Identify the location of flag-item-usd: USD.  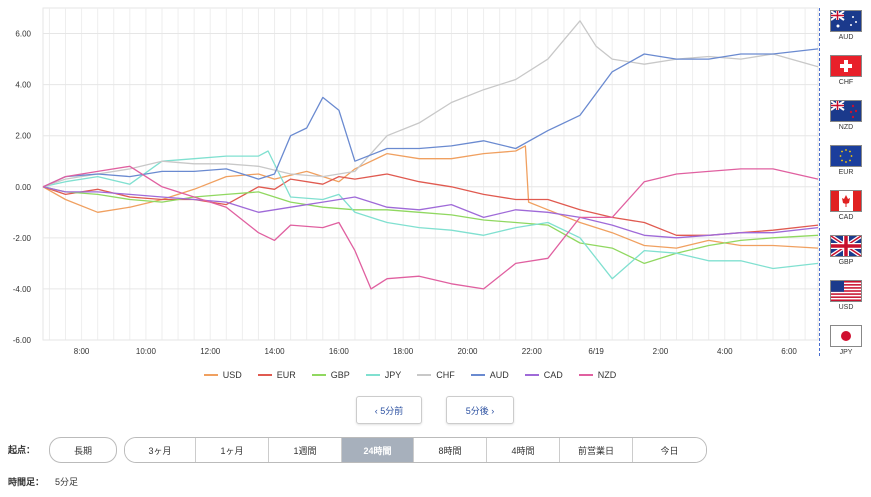
(846, 295).